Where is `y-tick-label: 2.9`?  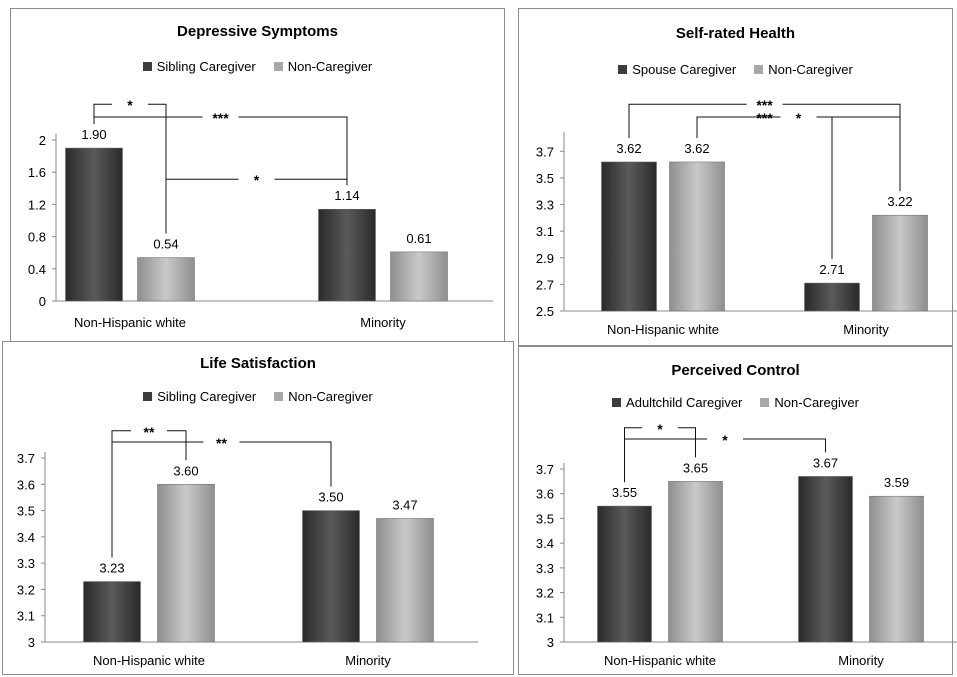 y-tick-label: 2.9 is located at coordinates (545, 258).